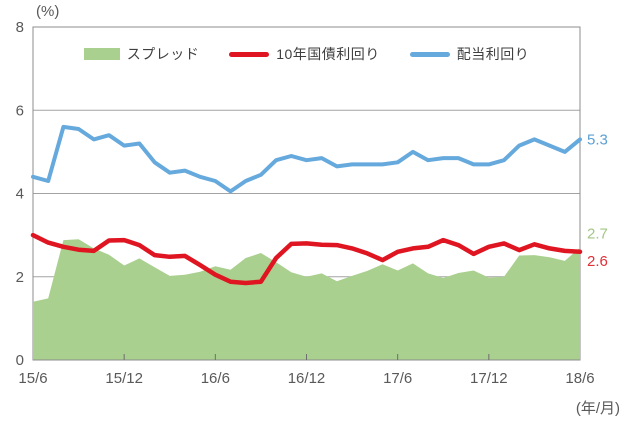  What do you see at coordinates (124, 378) in the screenshot?
I see `x-axis-label-15/12: 15/12` at bounding box center [124, 378].